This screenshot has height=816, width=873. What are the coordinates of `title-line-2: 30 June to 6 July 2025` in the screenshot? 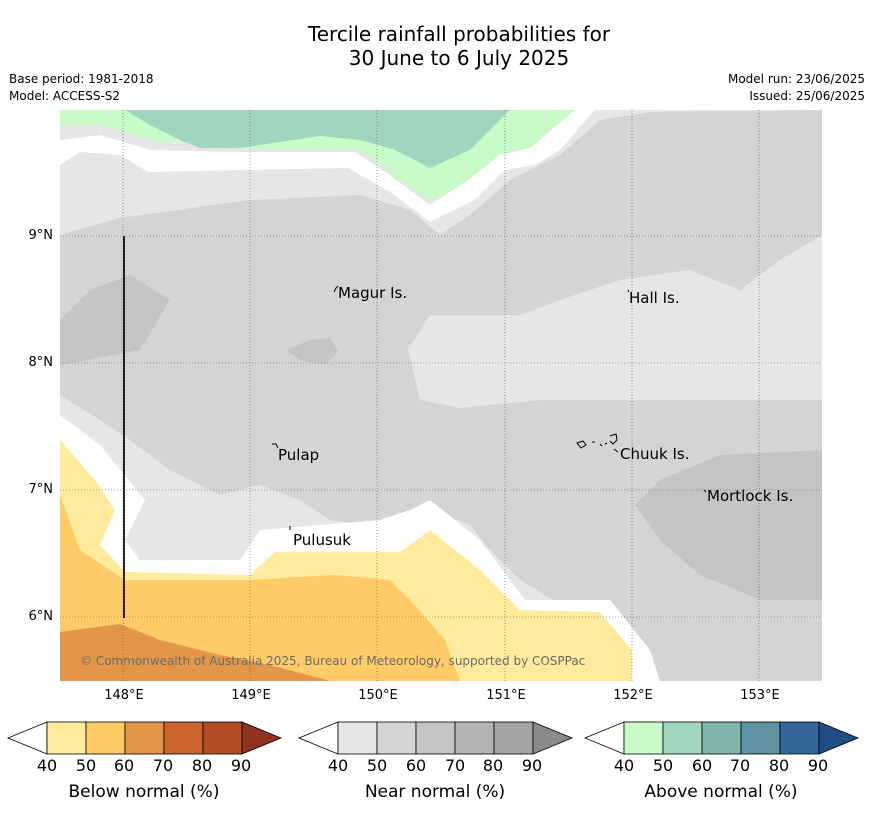 It's located at (459, 58).